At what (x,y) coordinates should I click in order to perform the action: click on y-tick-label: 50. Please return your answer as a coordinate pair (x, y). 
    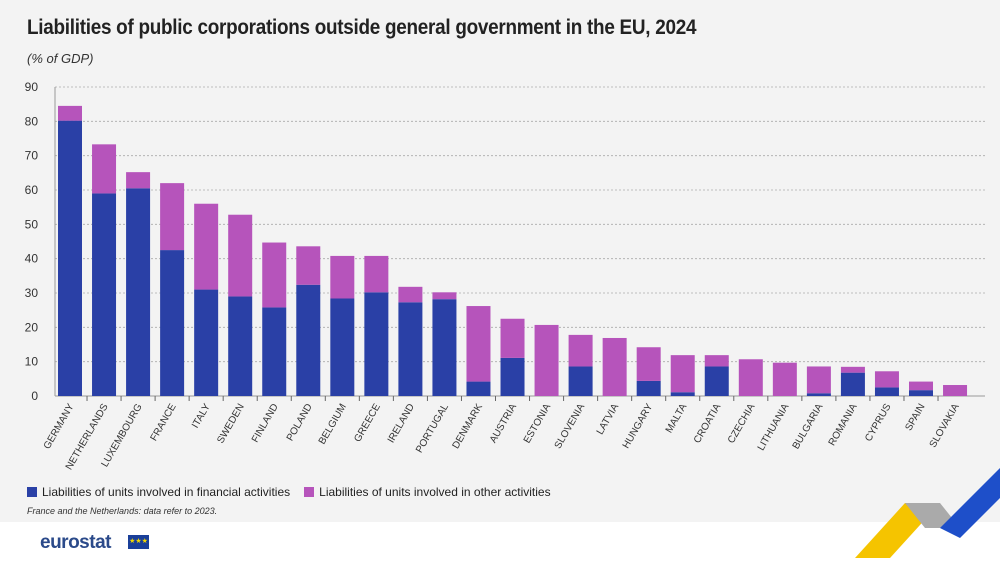
    Looking at the image, I should click on (32, 224).